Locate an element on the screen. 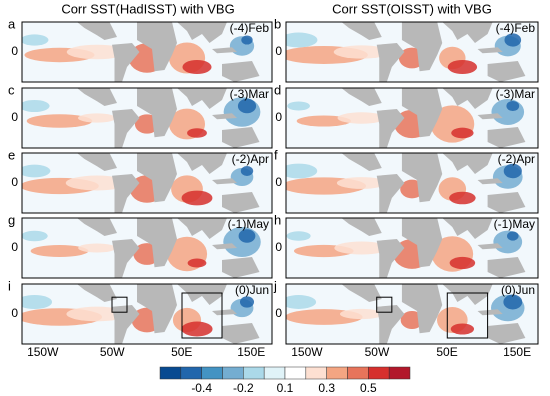 The width and height of the screenshot is (550, 396). panel-letter: c is located at coordinates (11, 89).